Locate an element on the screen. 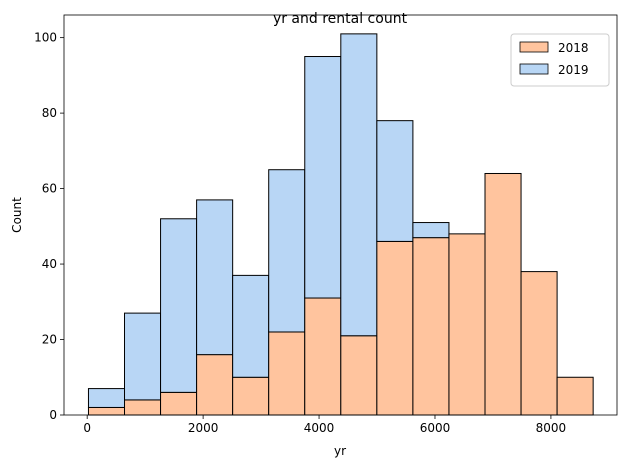  x-axis: 0 2000 4000 6000 8000 is located at coordinates (324, 425).